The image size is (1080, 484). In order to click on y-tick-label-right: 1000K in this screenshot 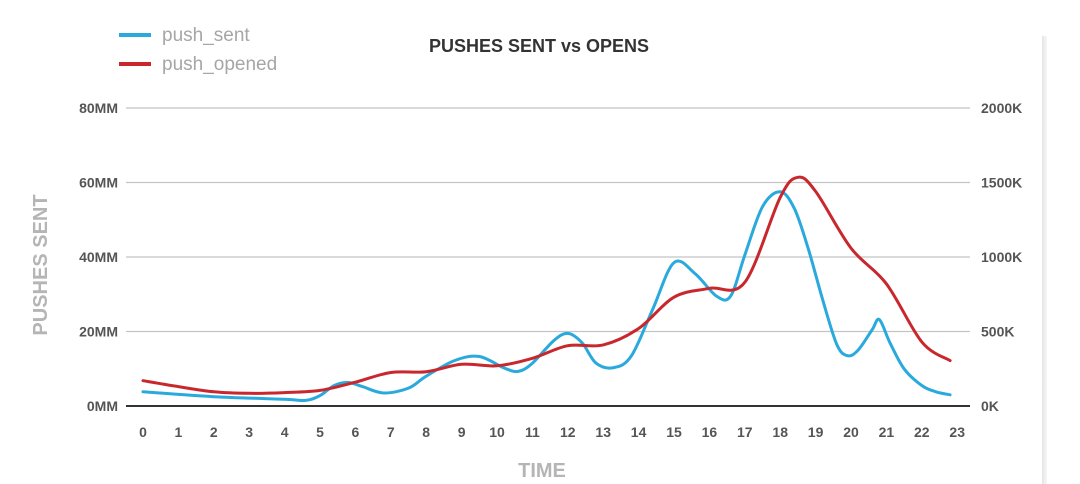, I will do `click(1001, 257)`.